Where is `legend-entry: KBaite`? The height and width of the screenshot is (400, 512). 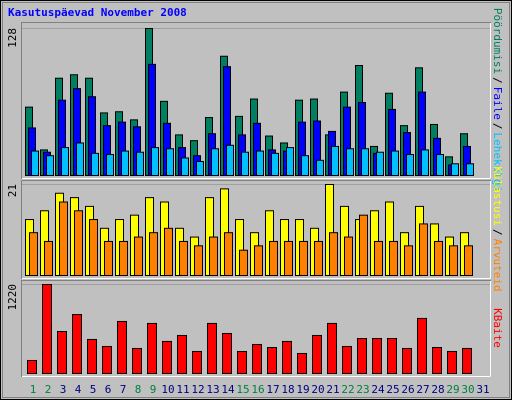 legend-entry: KBaite is located at coordinates (497, 328).